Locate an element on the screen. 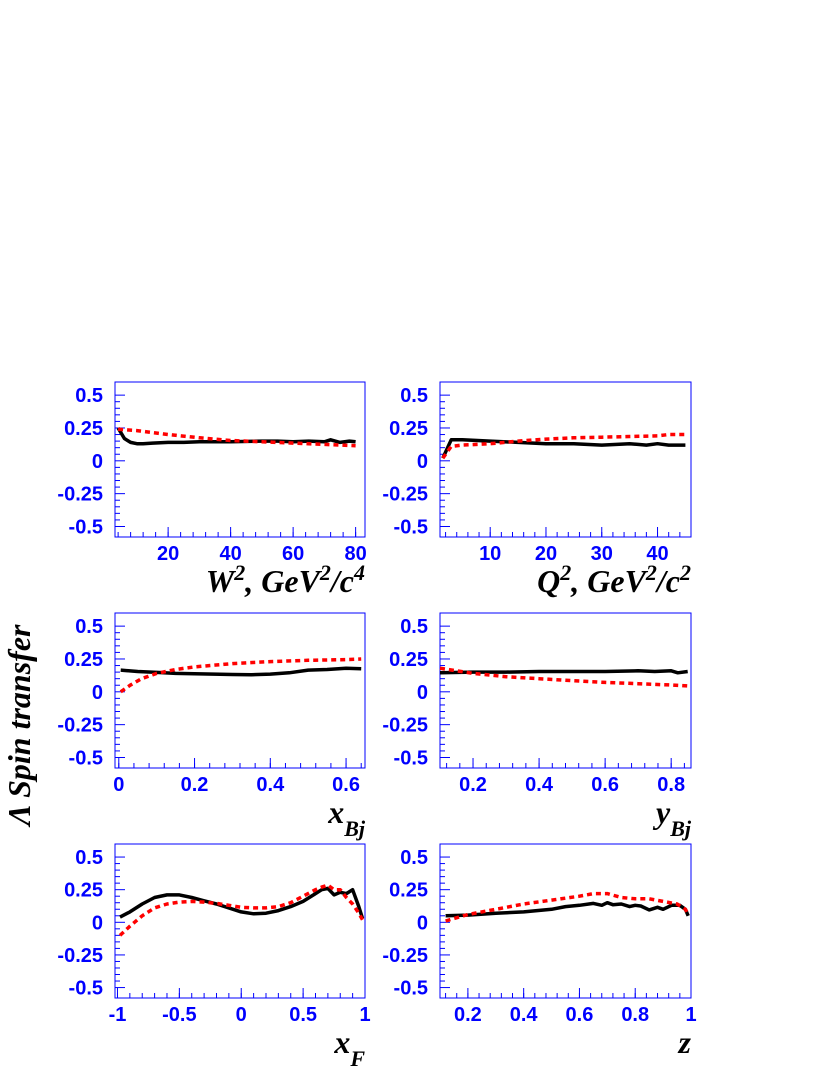 This screenshot has width=830, height=1075. panel-5: 0.5 0.25 0 -0.25 -0.5 -1 -0.5 0 0.5 1xF is located at coordinates (214, 957).